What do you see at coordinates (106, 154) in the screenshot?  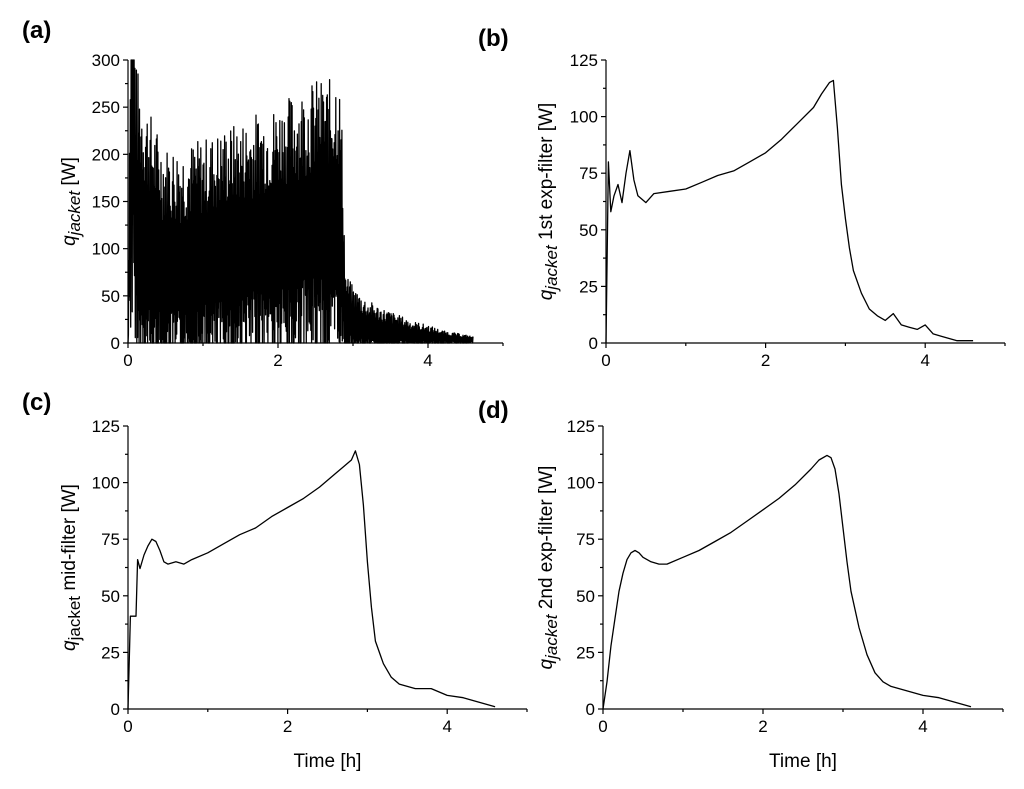 I see `y-tick-label: 200` at bounding box center [106, 154].